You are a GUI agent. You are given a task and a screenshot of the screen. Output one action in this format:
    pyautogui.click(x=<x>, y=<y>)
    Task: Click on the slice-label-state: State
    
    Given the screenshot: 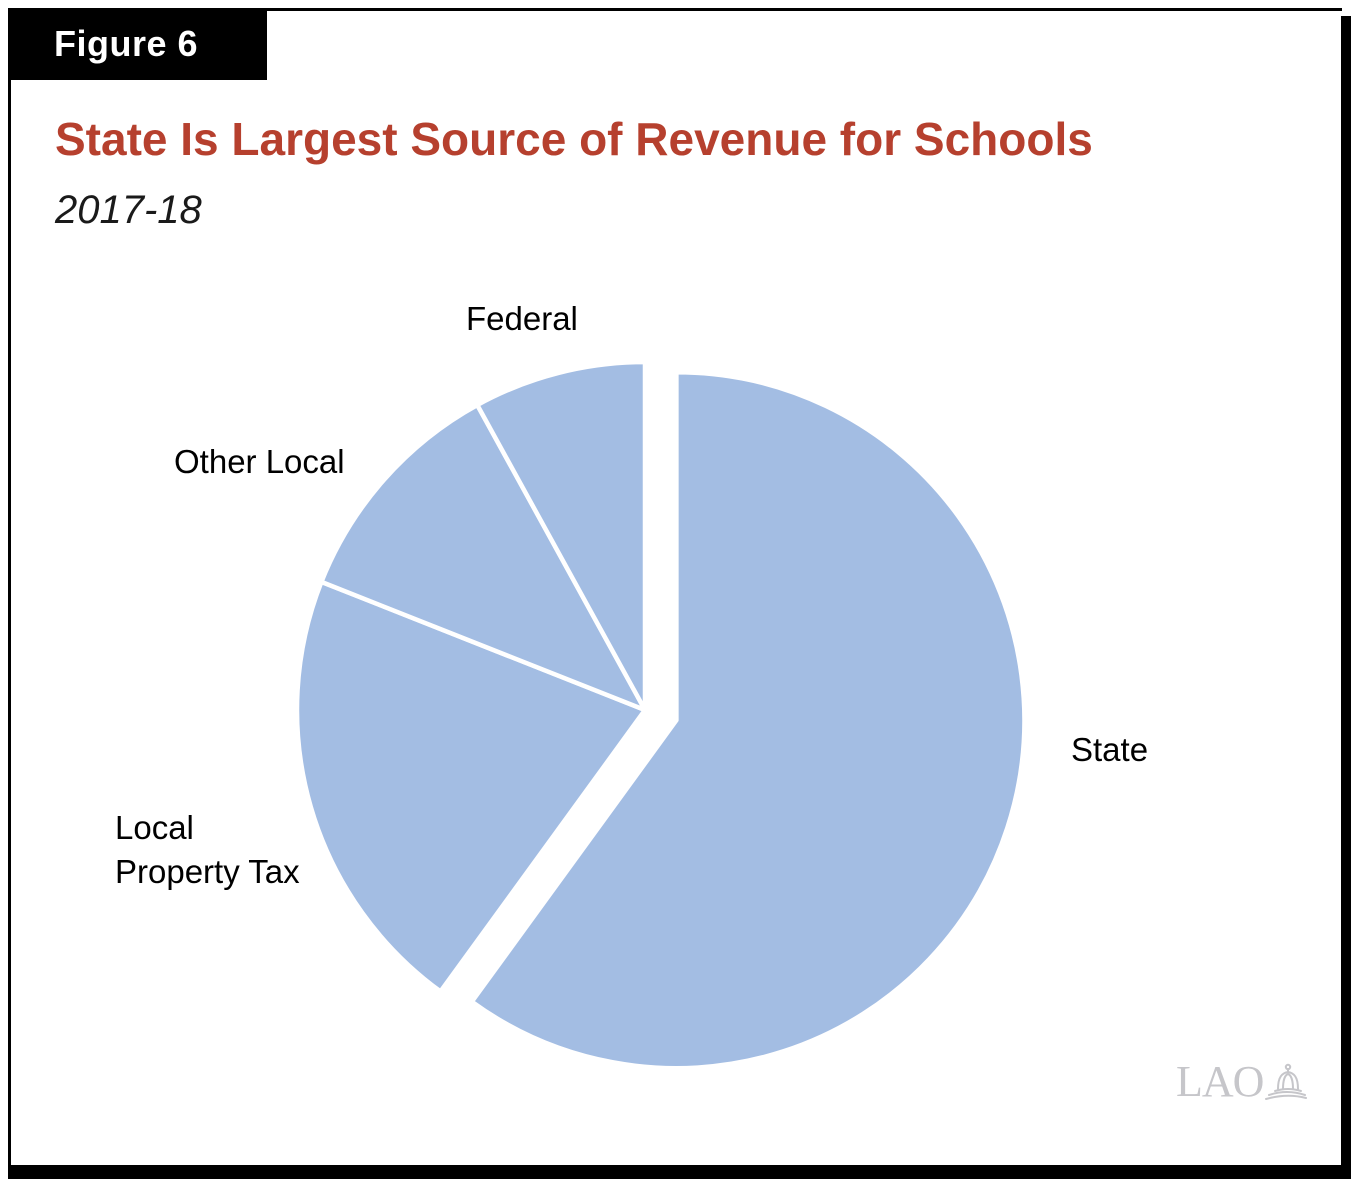 What is the action you would take?
    pyautogui.click(x=1110, y=749)
    